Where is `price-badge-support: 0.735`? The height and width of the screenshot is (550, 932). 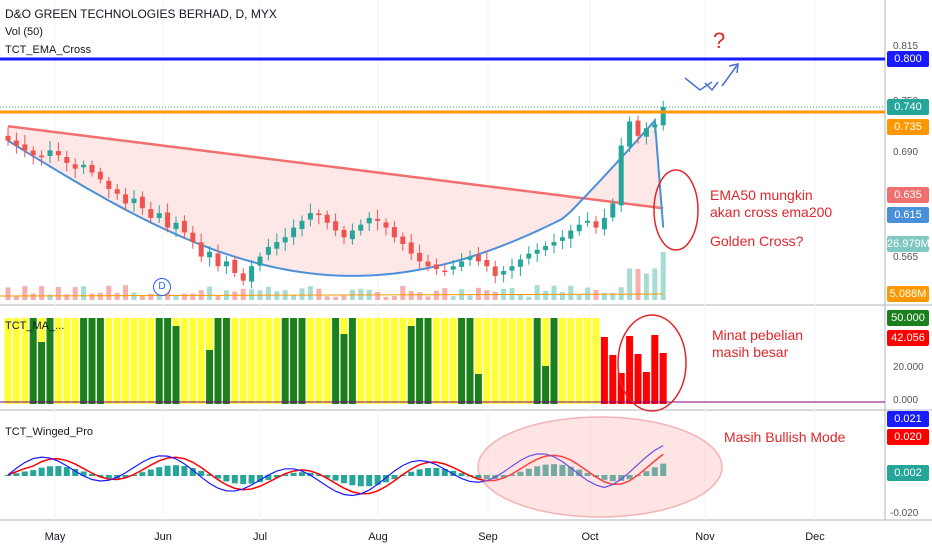
price-badge-support: 0.735 is located at coordinates (908, 127).